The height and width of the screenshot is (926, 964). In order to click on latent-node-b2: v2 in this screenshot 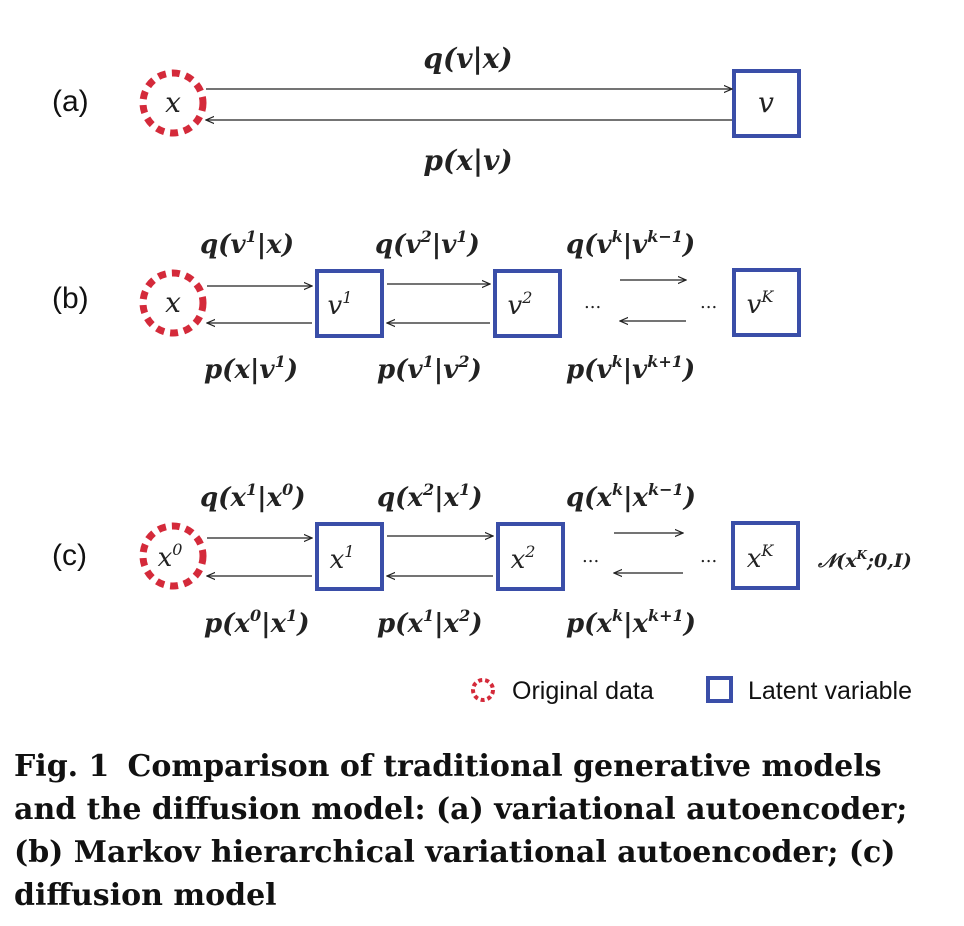, I will do `click(527, 303)`.